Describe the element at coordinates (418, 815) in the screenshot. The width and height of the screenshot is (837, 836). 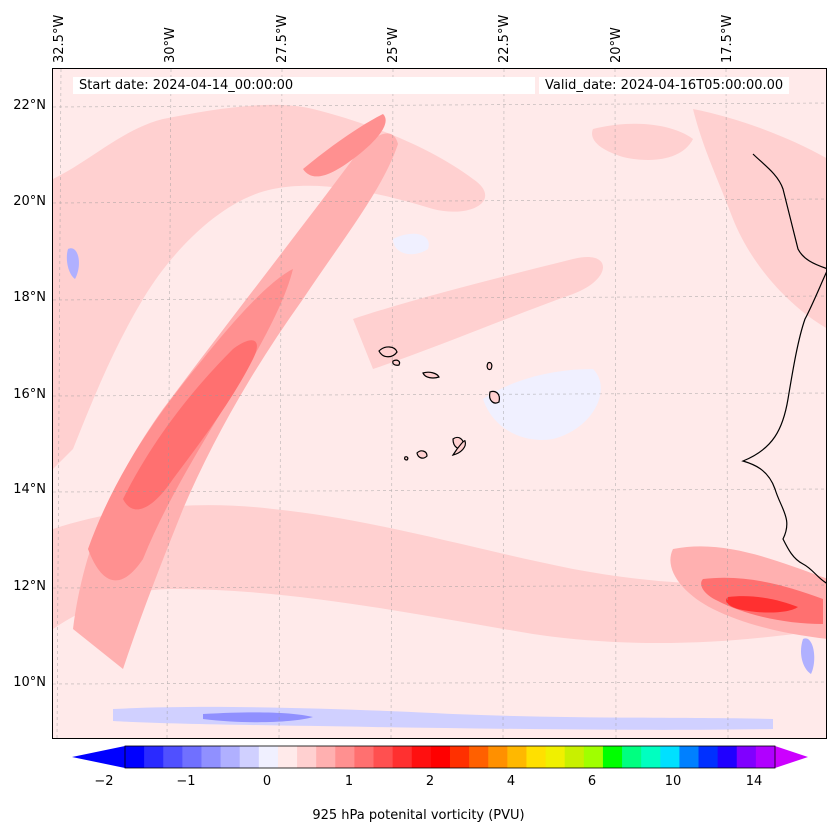
I see `colorbar-title: 925 hPa potenital vorticity (PVU)` at that location.